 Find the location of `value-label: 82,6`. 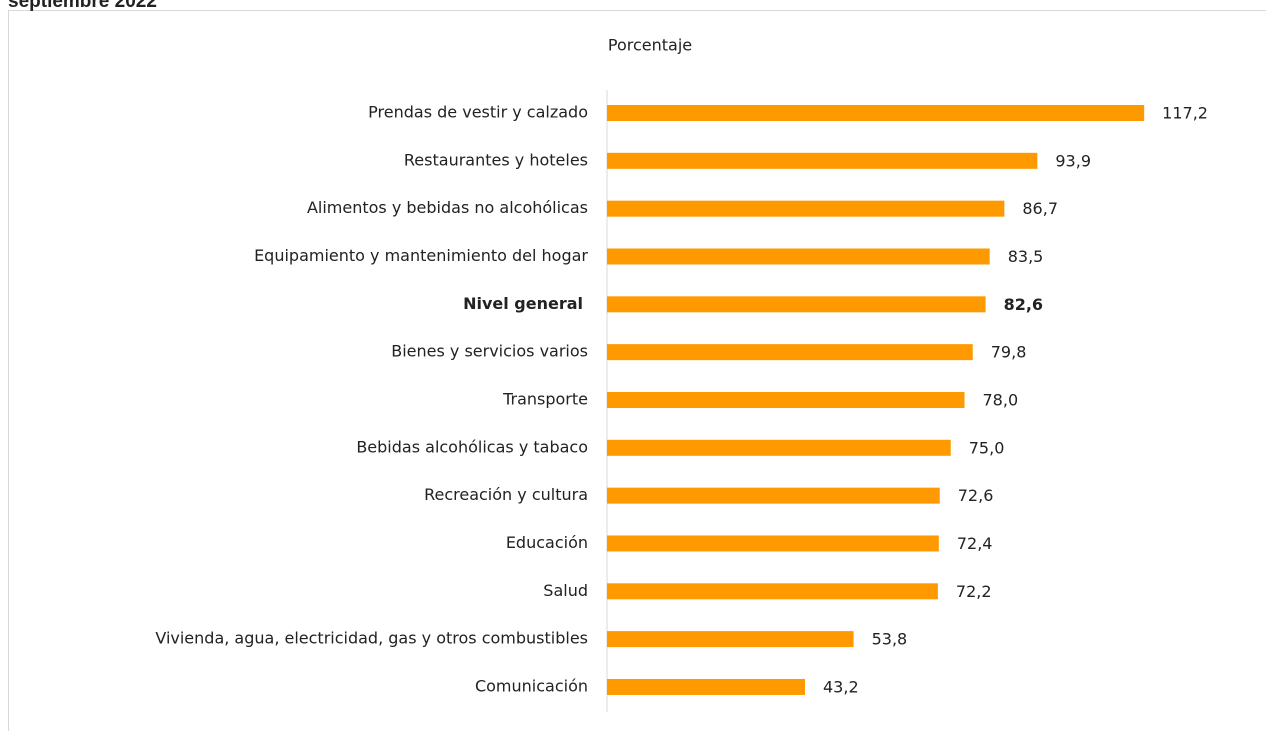

value-label: 82,6 is located at coordinates (1023, 304).